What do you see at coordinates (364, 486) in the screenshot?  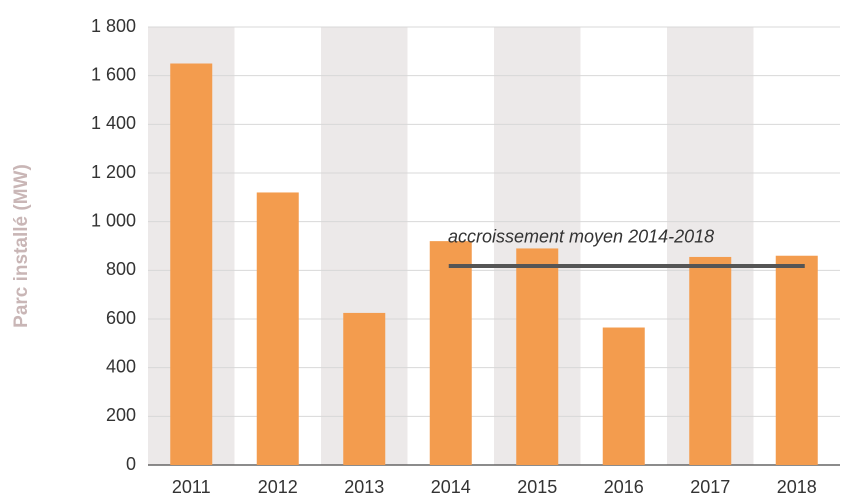 I see `x-tick-label: 2013` at bounding box center [364, 486].